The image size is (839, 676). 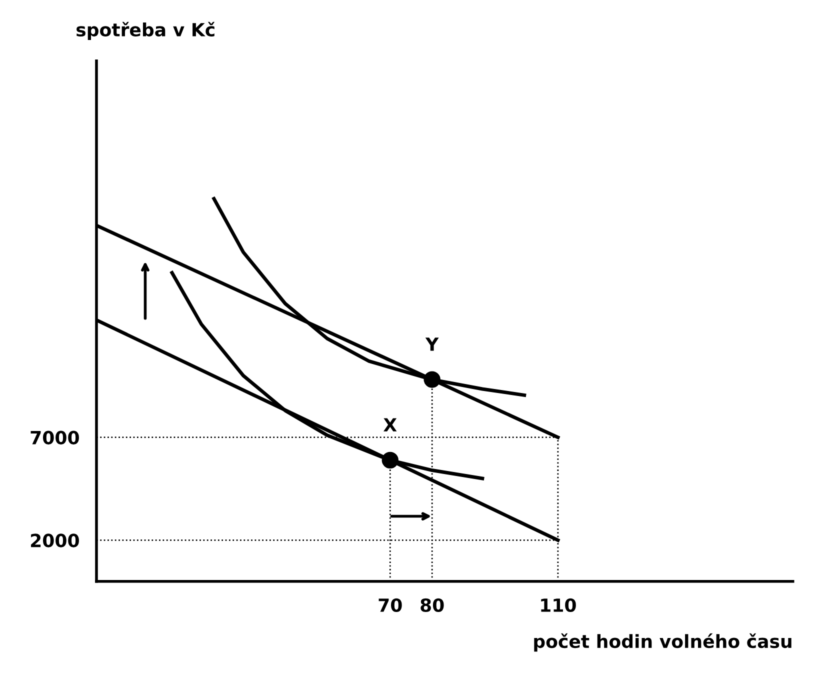 What do you see at coordinates (390, 425) in the screenshot?
I see `annotation: X` at bounding box center [390, 425].